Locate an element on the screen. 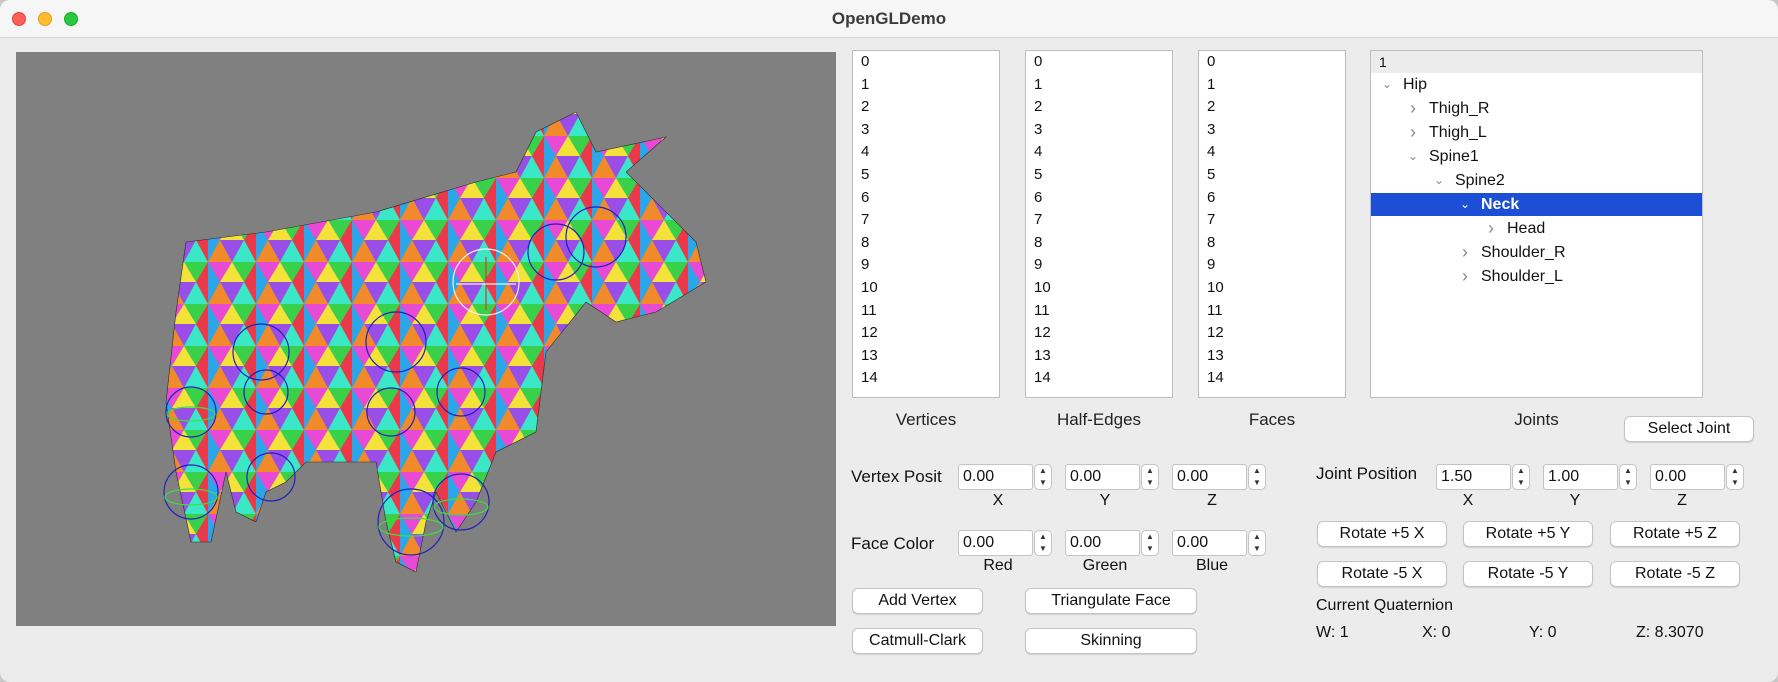 Image resolution: width=1778 pixels, height=682 pixels. rotate-minus-y-button: Rotate -5 Y is located at coordinates (1528, 574).